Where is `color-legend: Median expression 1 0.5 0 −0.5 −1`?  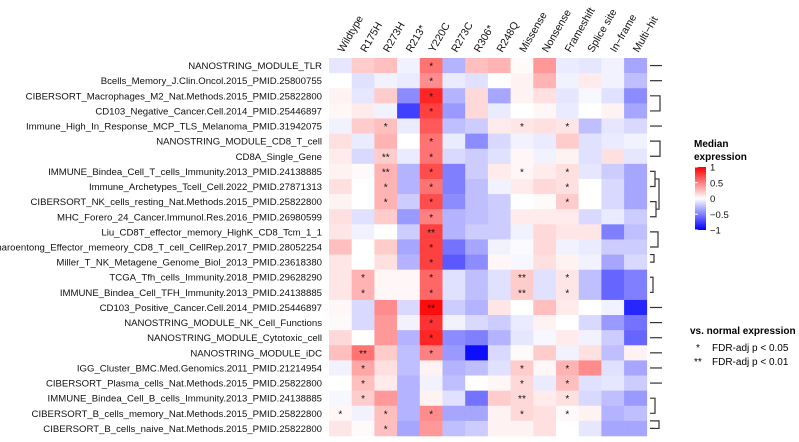 color-legend: Median expression 1 0.5 0 −0.5 −1 is located at coordinates (720, 188).